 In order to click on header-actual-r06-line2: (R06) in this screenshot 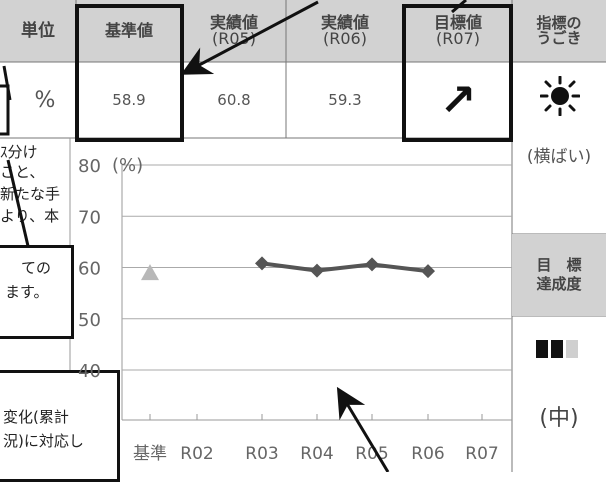, I will do `click(345, 38)`.